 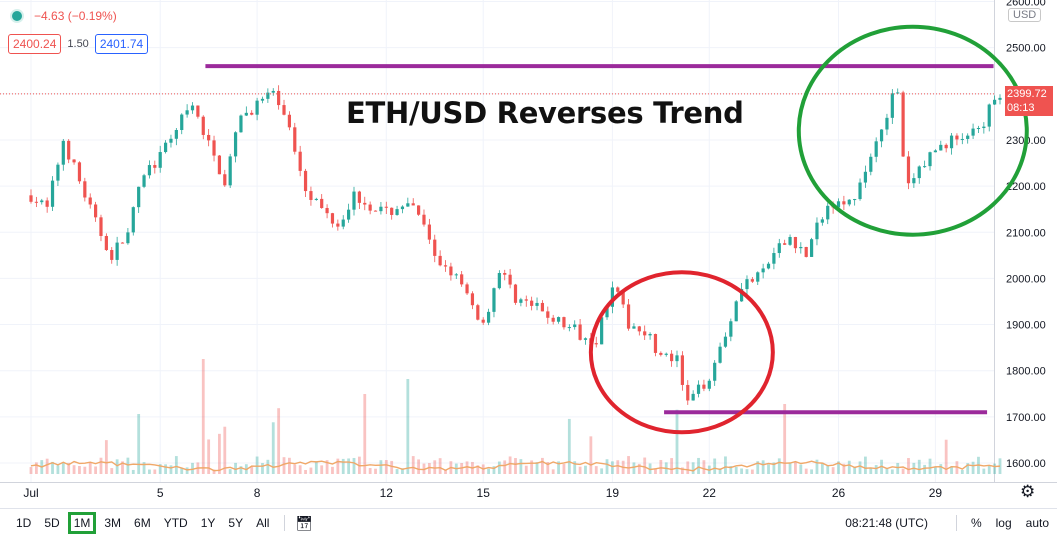 I want to click on gear-icon: ⚙, so click(x=1028, y=491).